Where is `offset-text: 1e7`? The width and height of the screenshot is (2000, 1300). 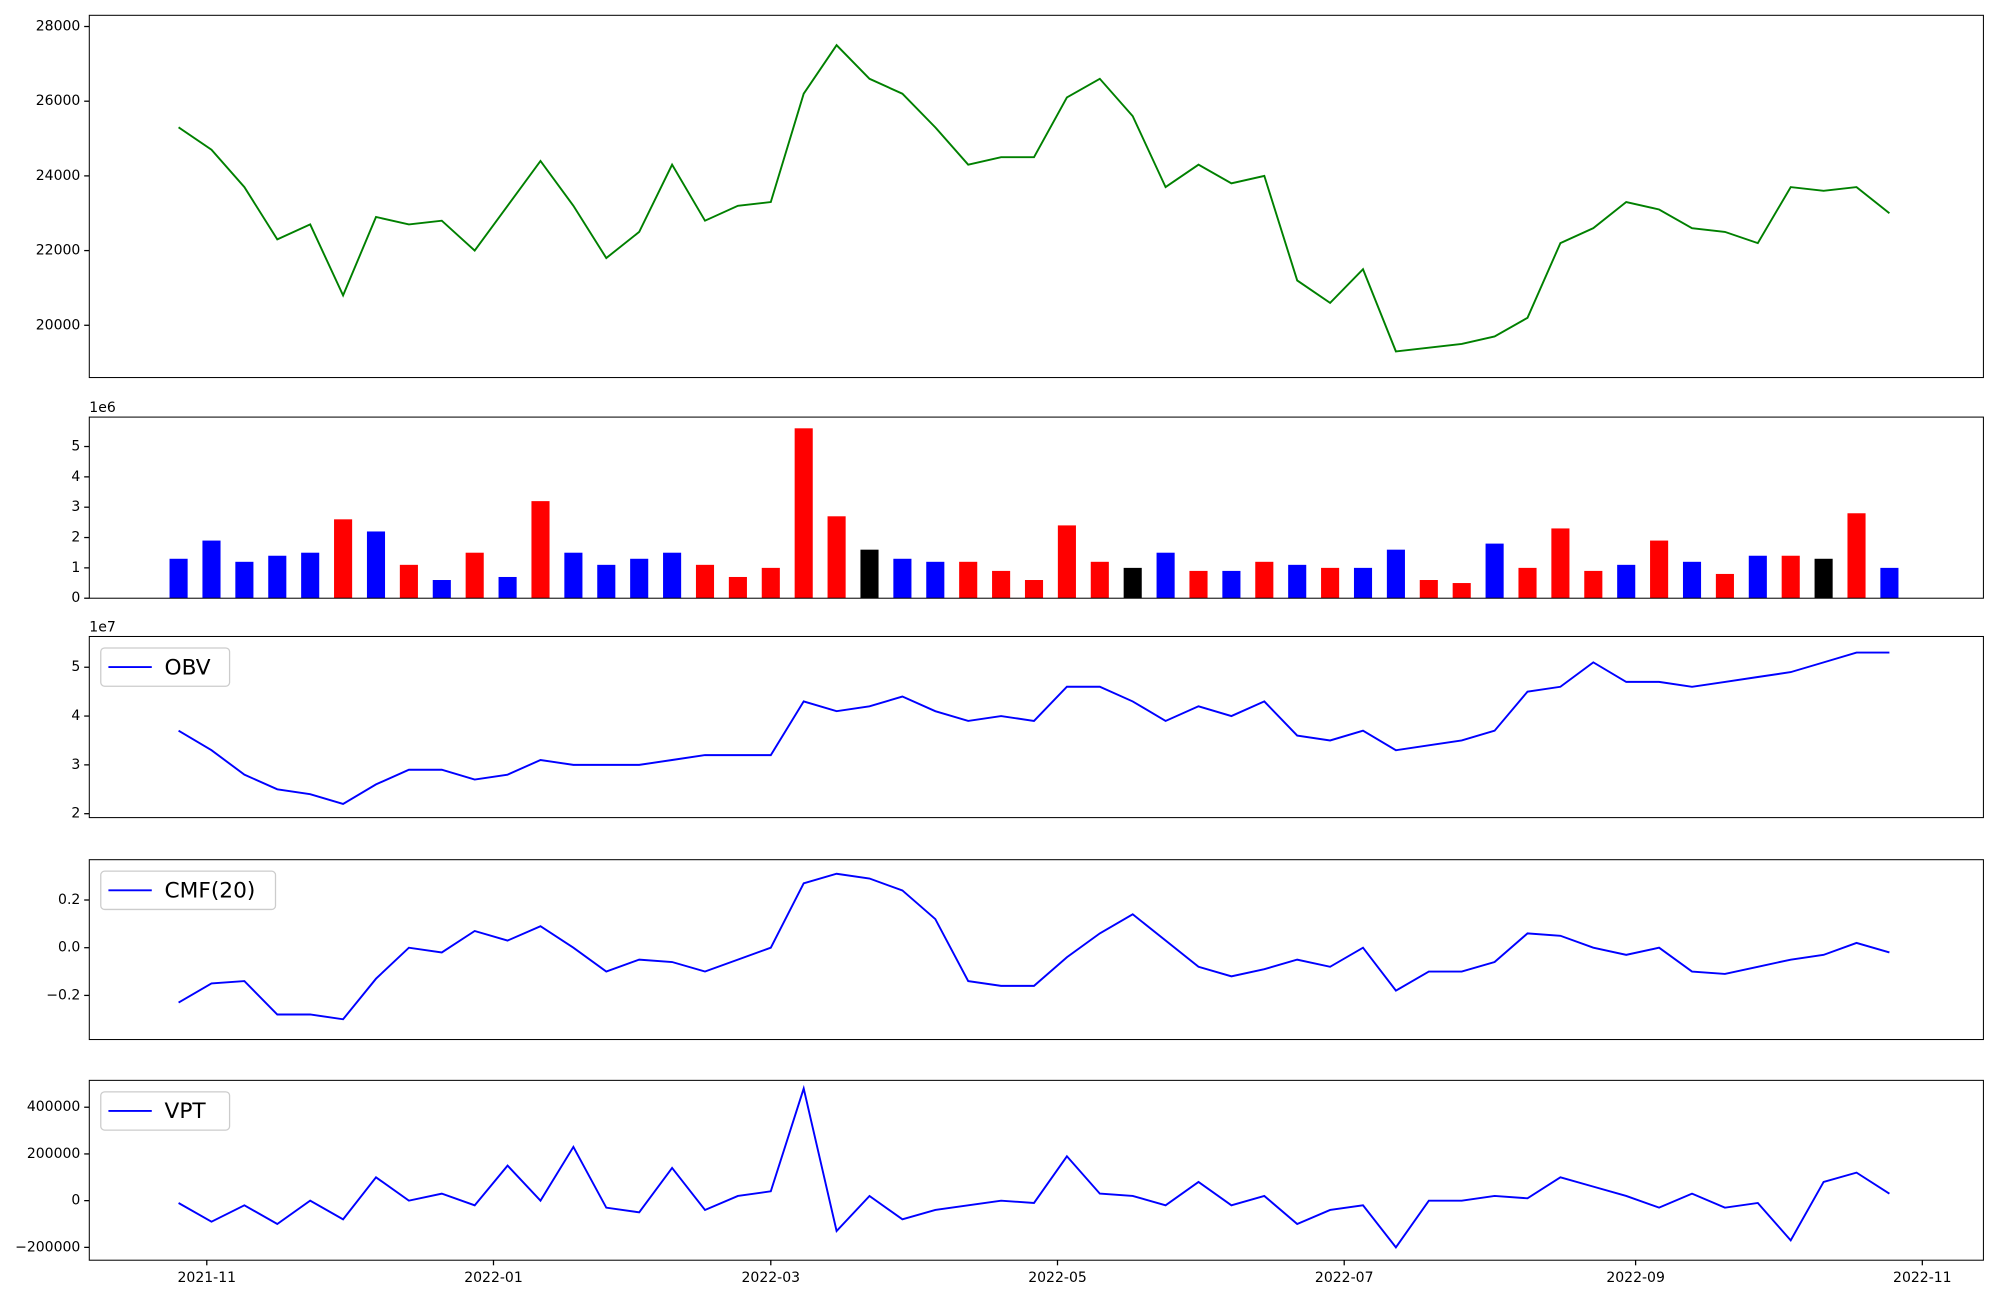
offset-text: 1e7 is located at coordinates (102, 628).